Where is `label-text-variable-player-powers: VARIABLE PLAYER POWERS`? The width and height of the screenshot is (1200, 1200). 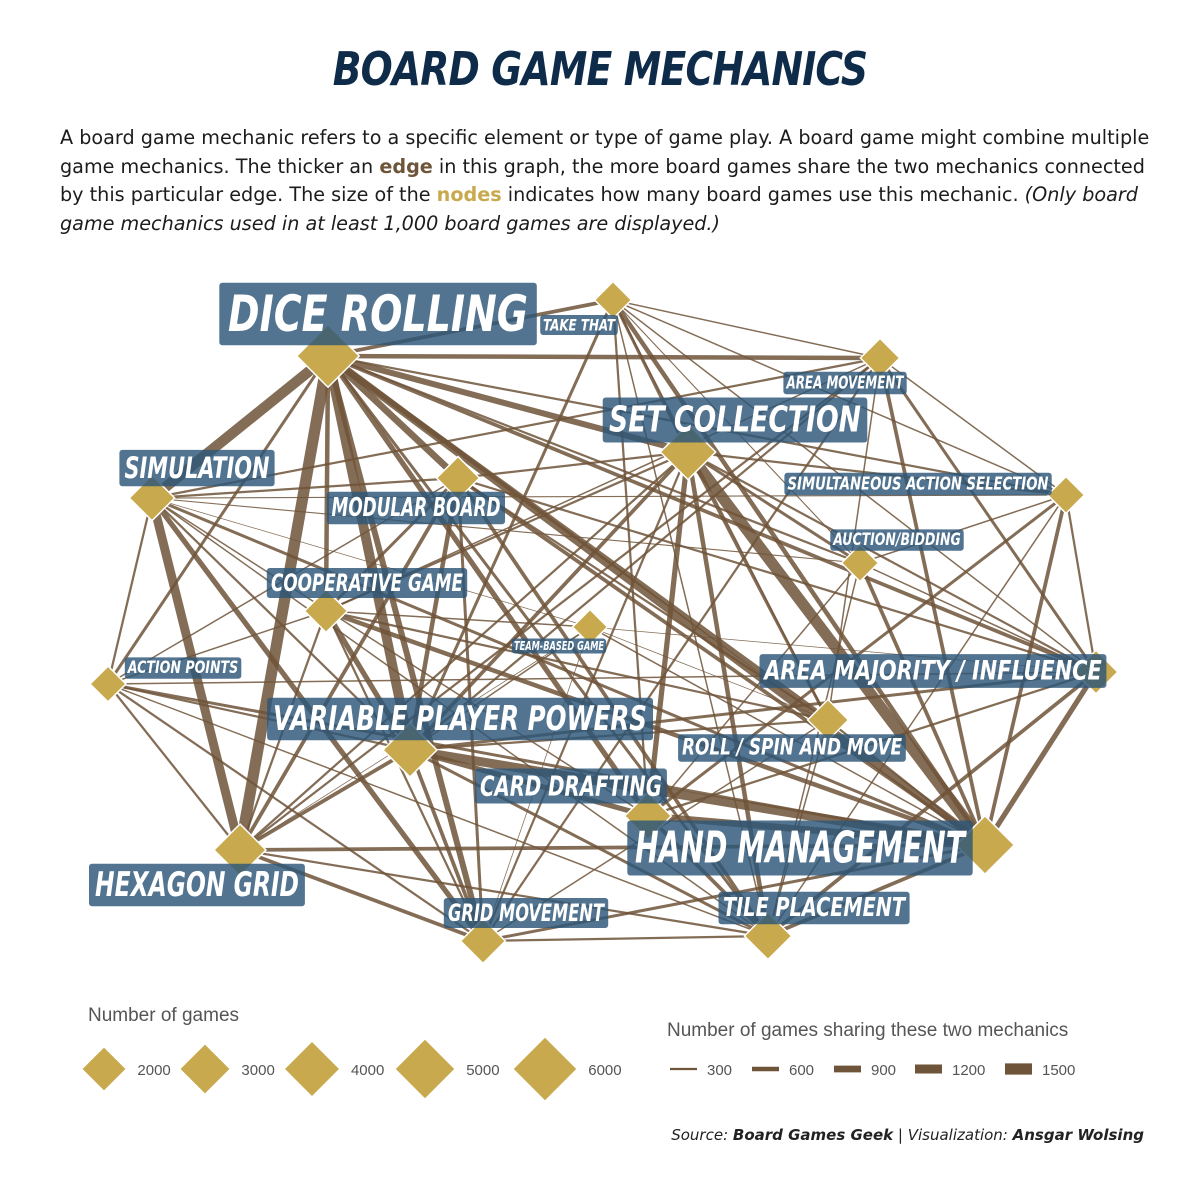 label-text-variable-player-powers: VARIABLE PLAYER POWERS is located at coordinates (460, 719).